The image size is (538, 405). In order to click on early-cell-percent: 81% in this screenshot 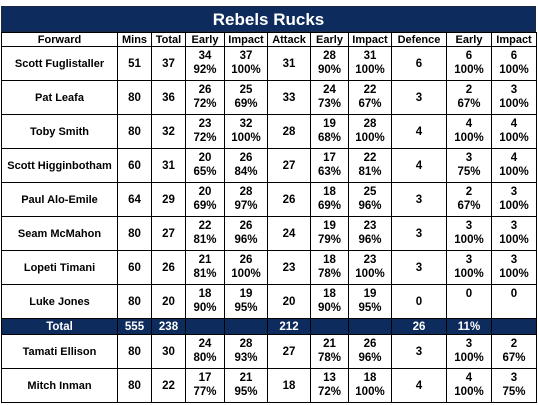, I will do `click(205, 240)`.